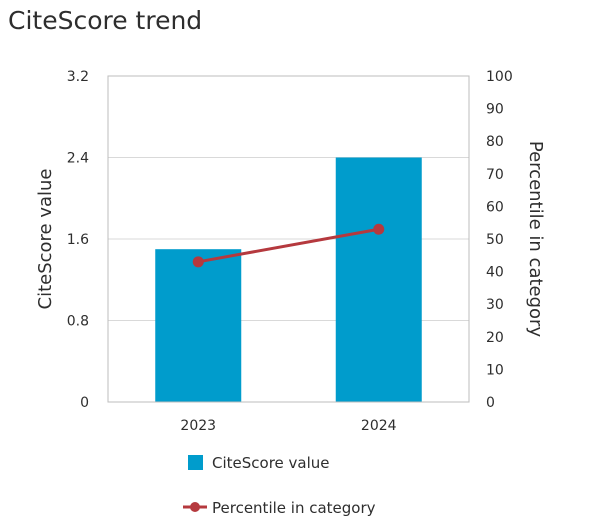 Image resolution: width=597 pixels, height=529 pixels. I want to click on y-tick-right-label: 40, so click(495, 273).